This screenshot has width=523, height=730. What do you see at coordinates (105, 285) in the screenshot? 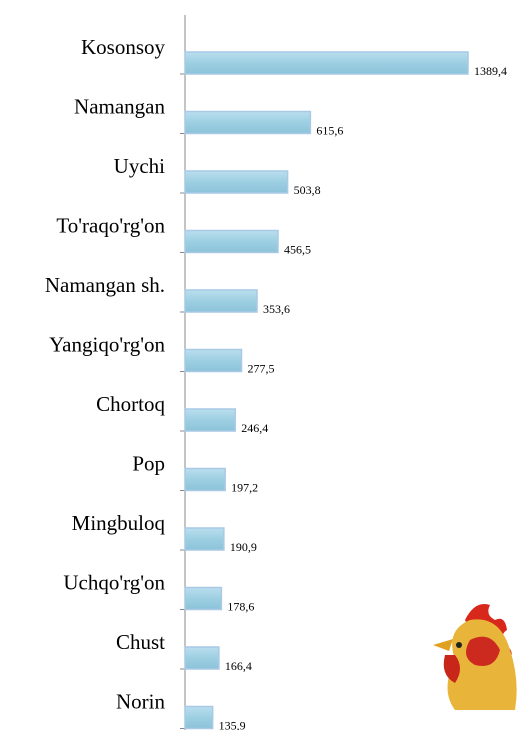
I see `category-label: Namangan sh.` at bounding box center [105, 285].